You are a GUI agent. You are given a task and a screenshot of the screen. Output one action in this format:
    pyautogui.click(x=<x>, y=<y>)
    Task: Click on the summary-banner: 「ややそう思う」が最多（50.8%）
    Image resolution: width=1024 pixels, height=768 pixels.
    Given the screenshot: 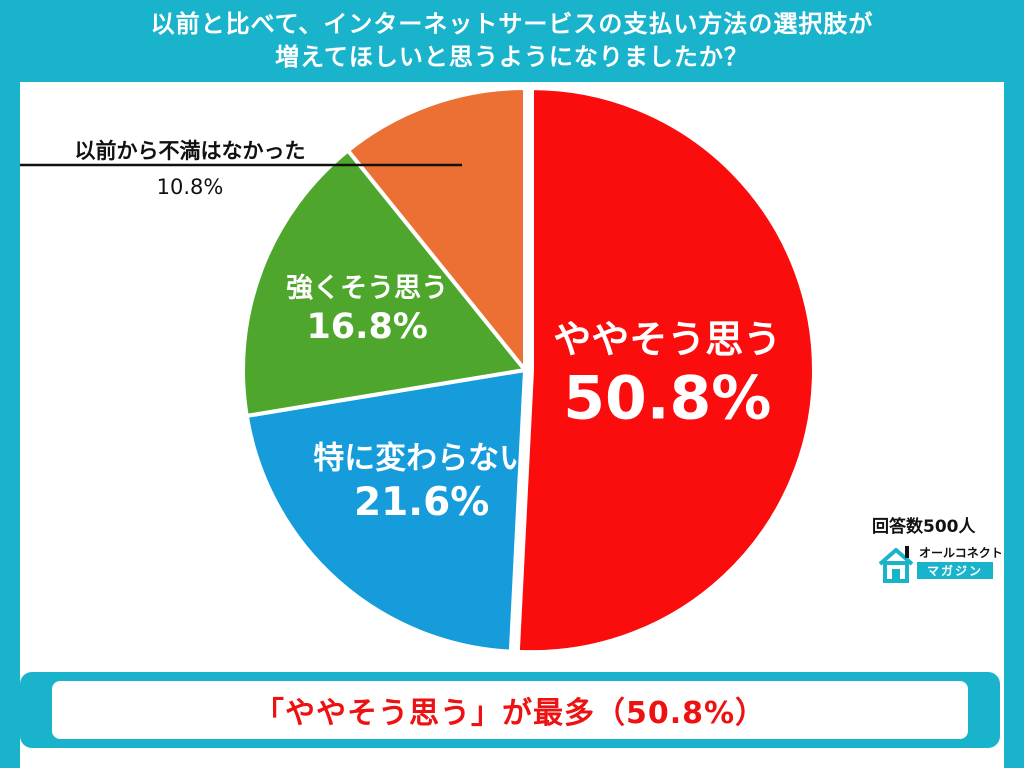 What is the action you would take?
    pyautogui.click(x=510, y=710)
    